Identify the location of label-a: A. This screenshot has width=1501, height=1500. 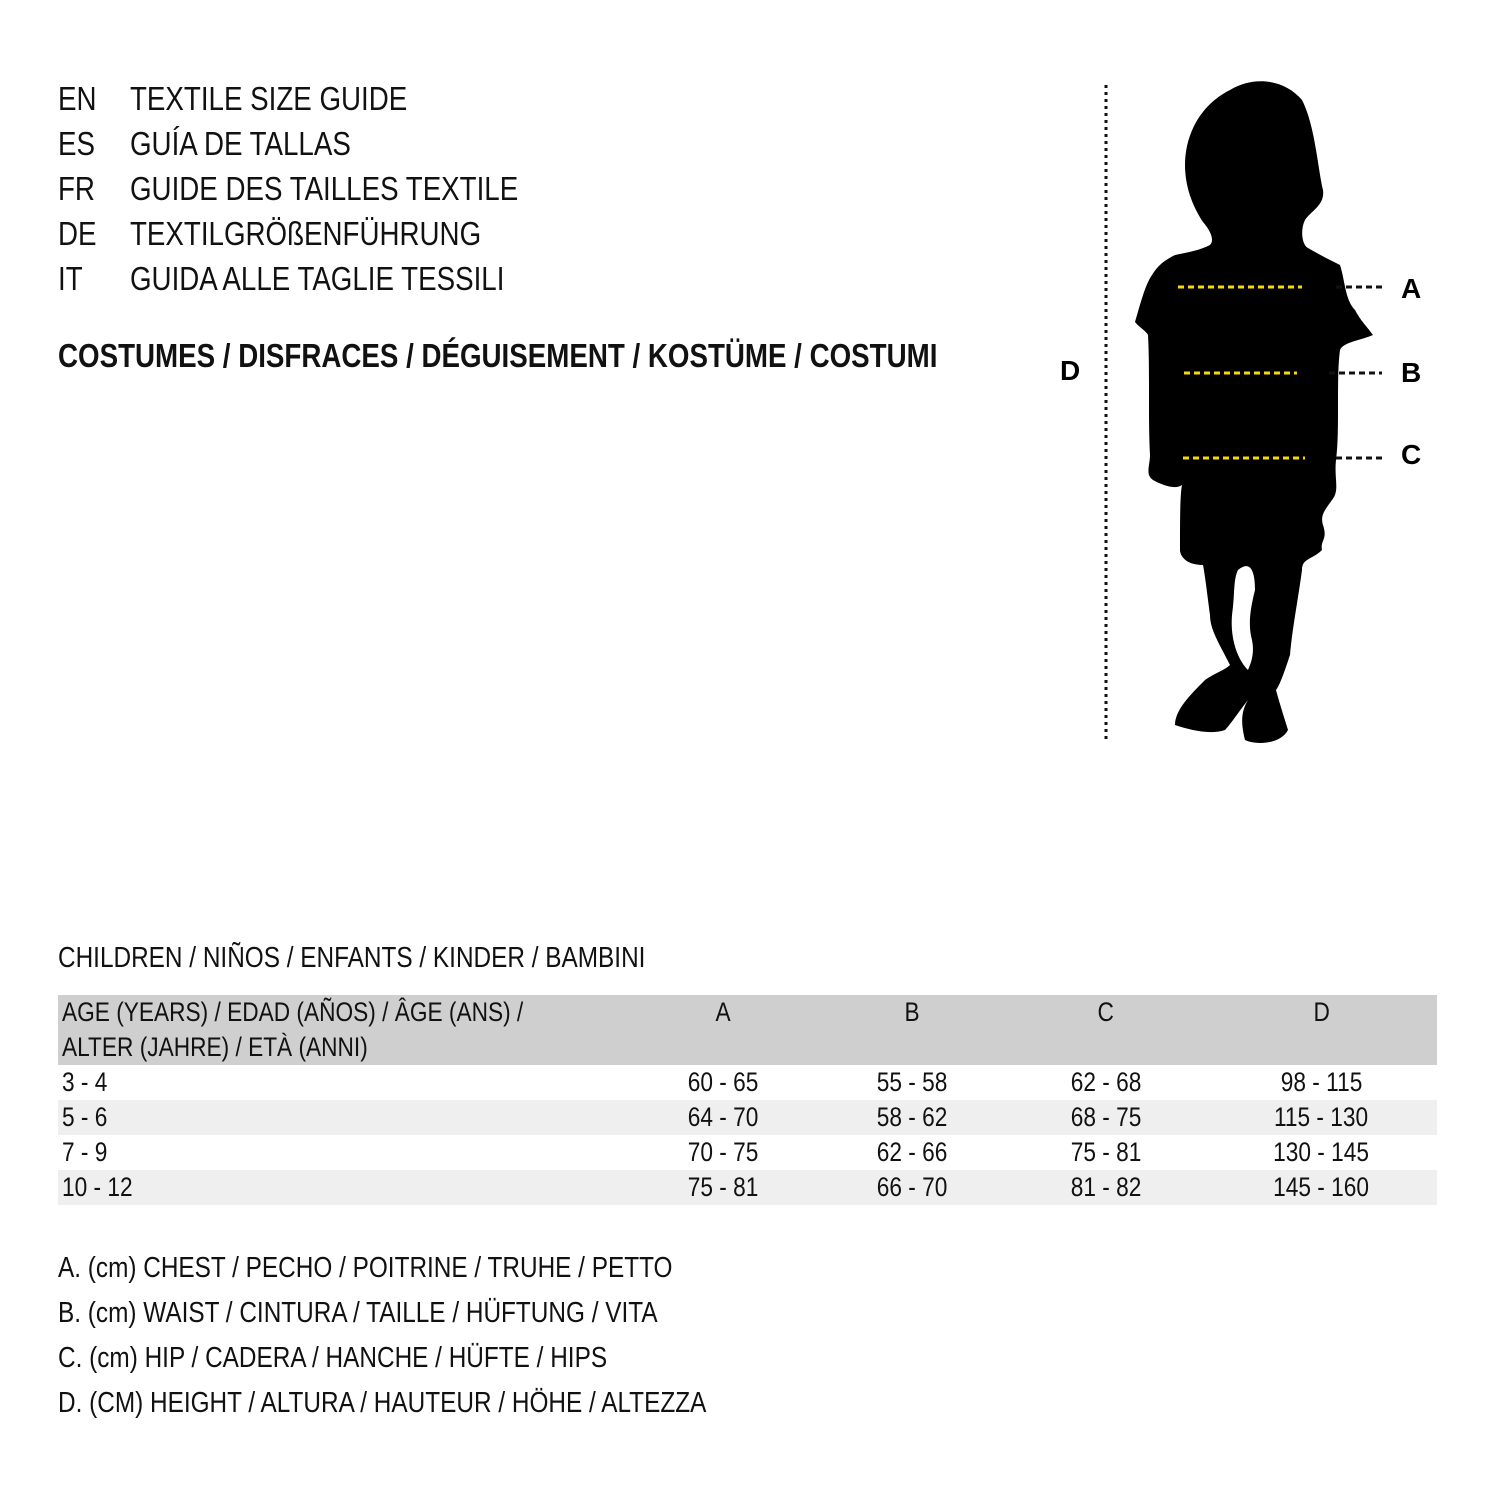
(1411, 288).